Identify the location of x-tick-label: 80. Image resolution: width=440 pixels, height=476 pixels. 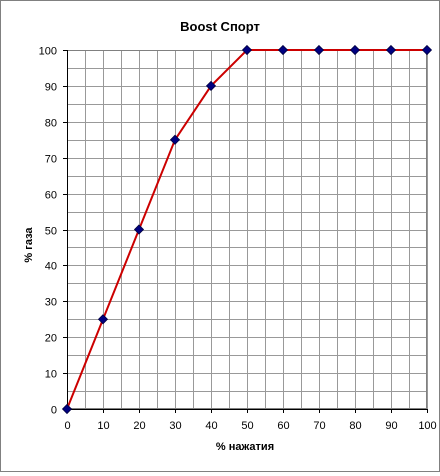
(355, 426).